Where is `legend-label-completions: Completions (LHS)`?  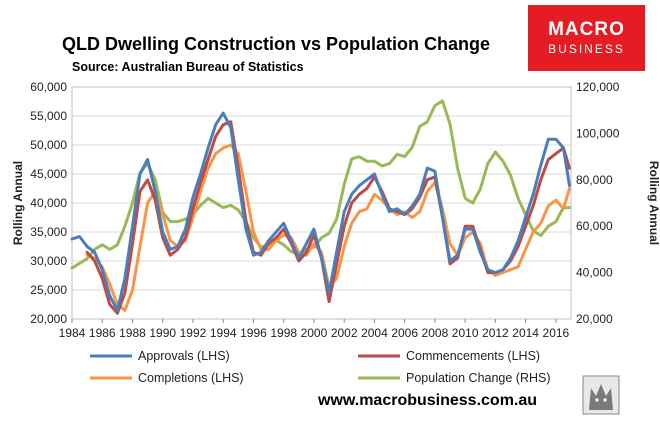
legend-label-completions: Completions (LHS) is located at coordinates (191, 378).